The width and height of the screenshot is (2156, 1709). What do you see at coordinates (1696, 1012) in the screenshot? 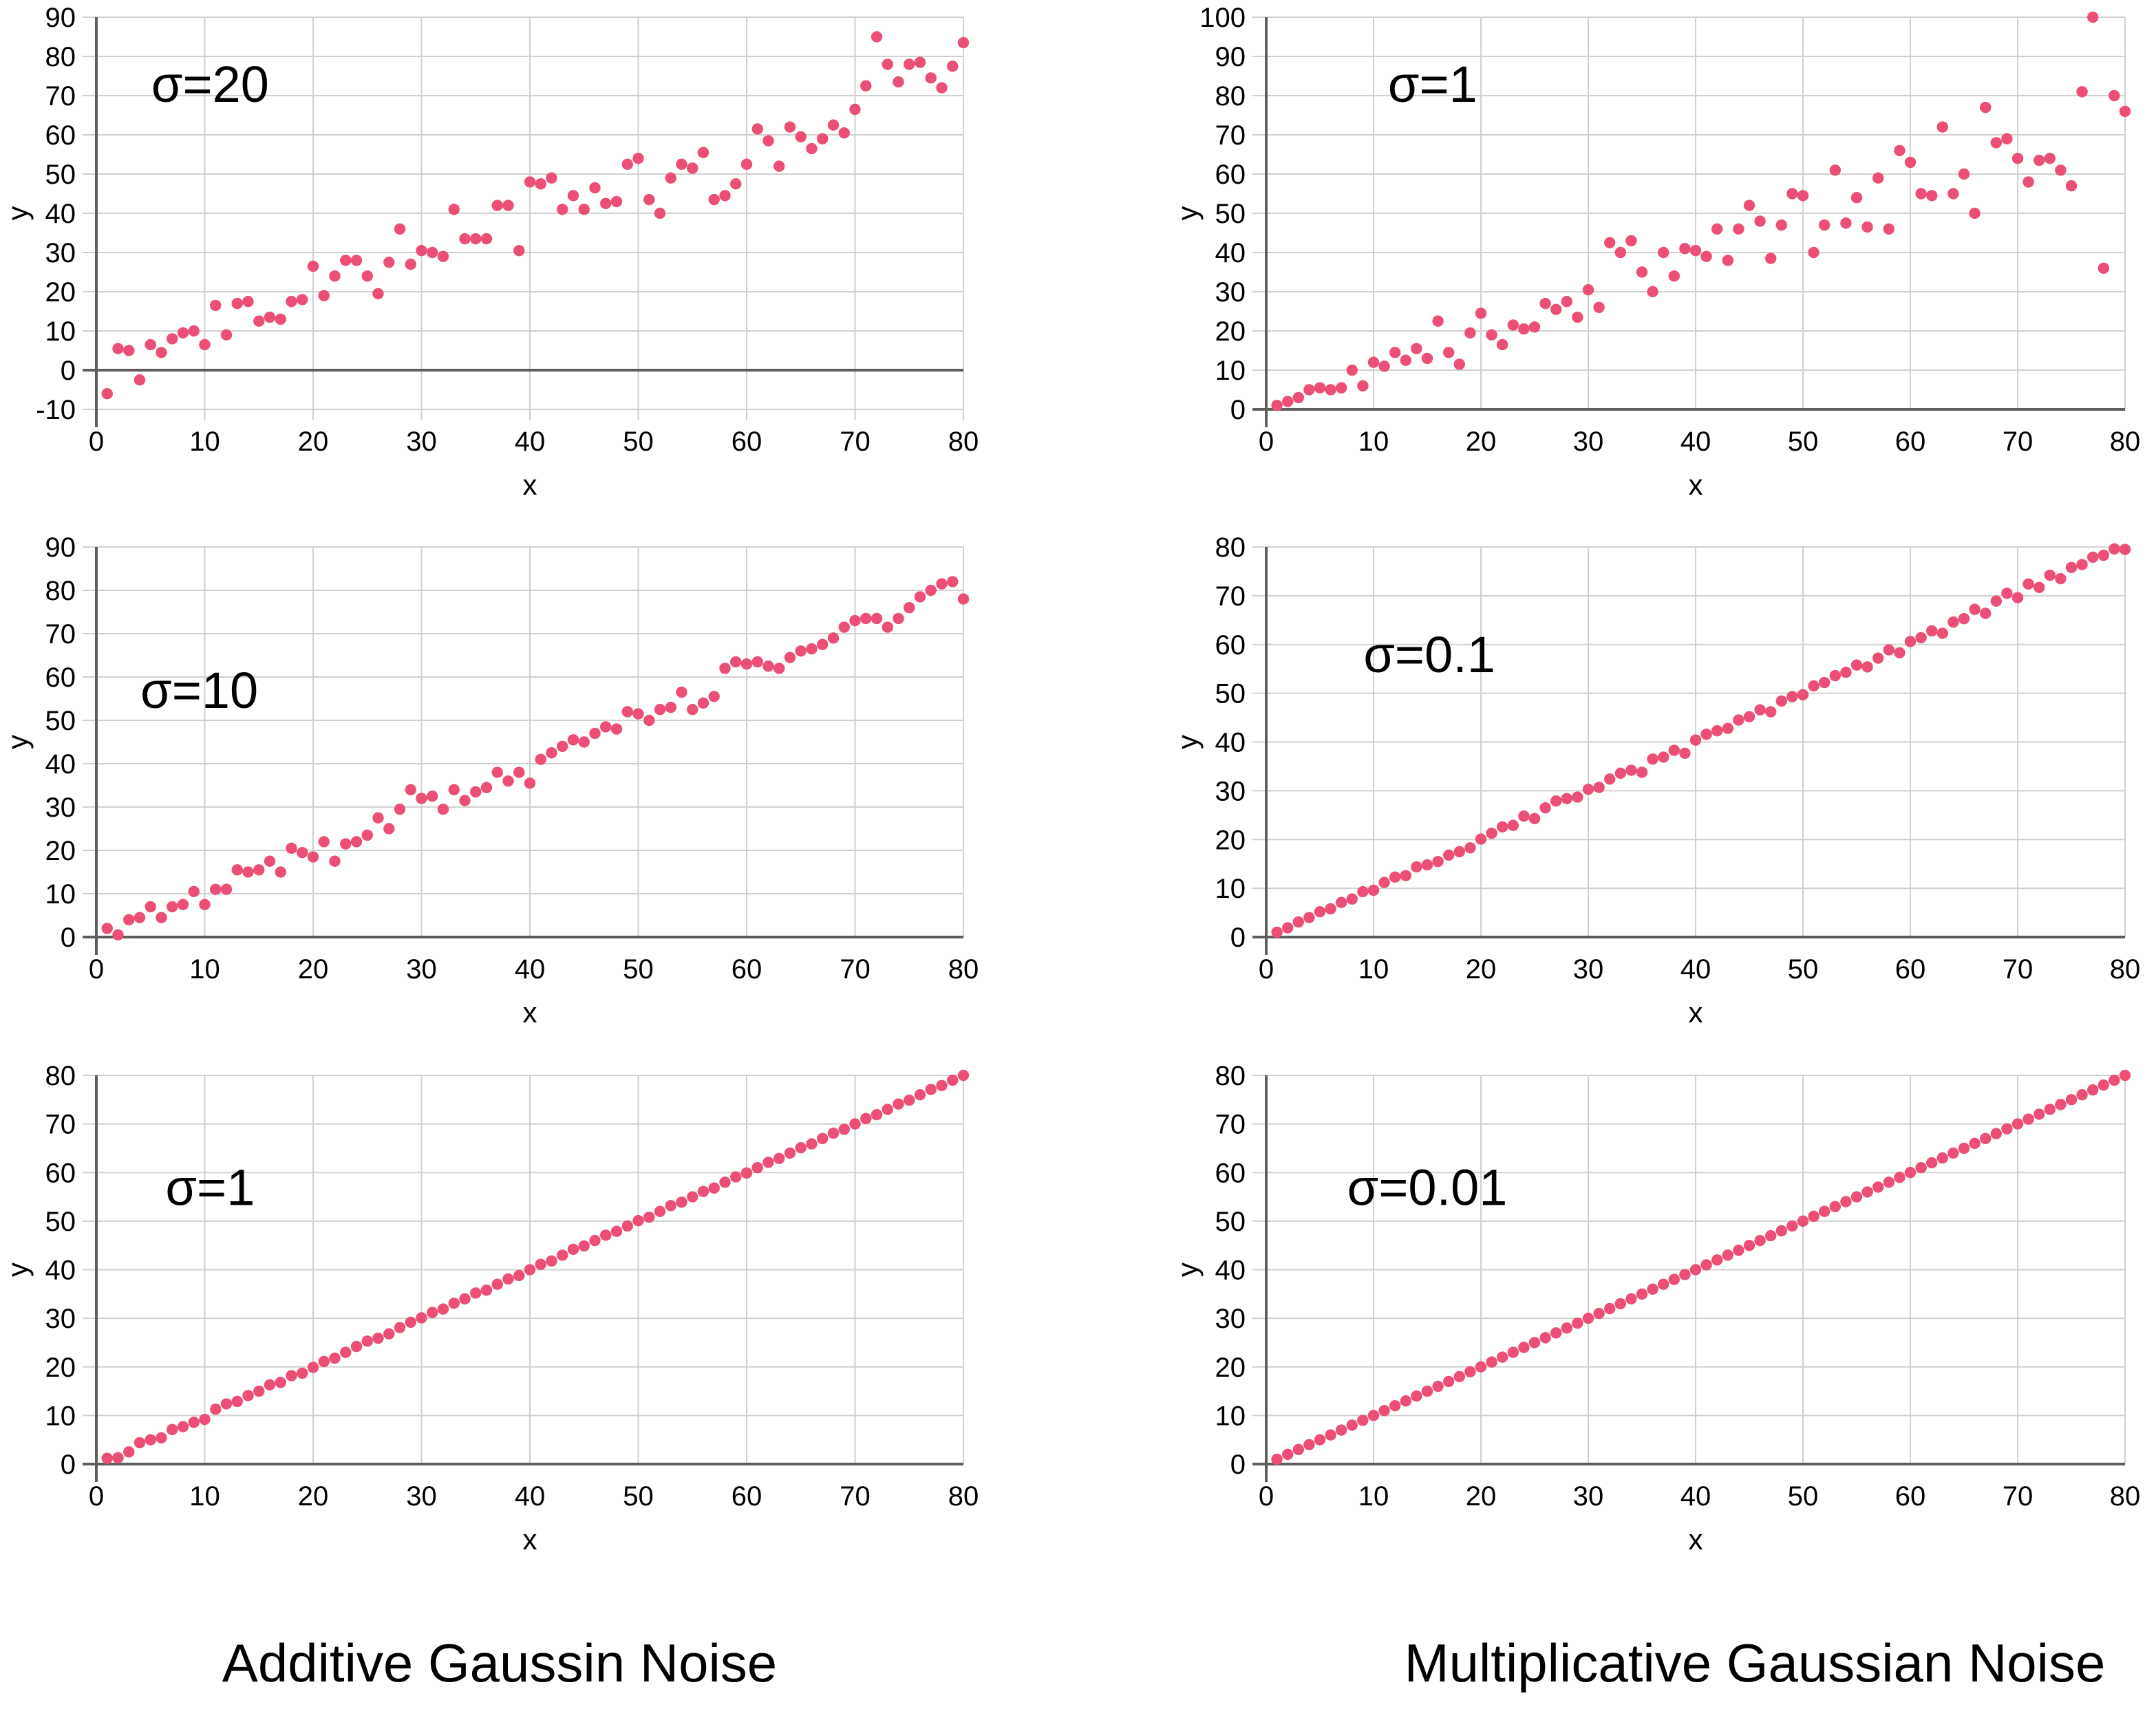
I see `x-axis-title: x` at bounding box center [1696, 1012].